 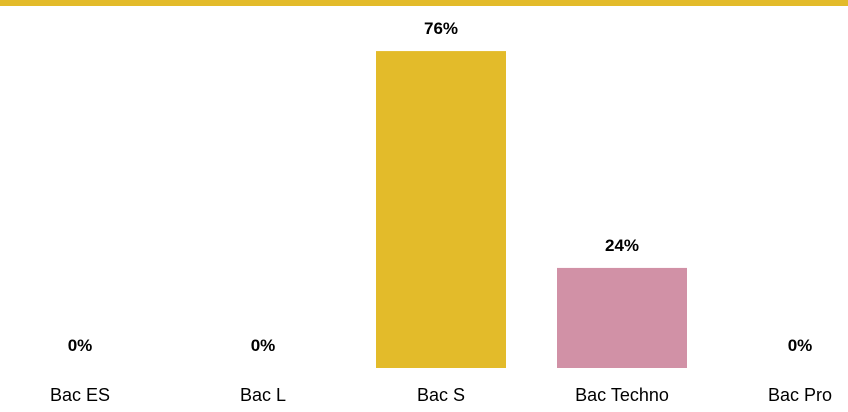 What do you see at coordinates (441, 210) in the screenshot?
I see `bar-bac-s` at bounding box center [441, 210].